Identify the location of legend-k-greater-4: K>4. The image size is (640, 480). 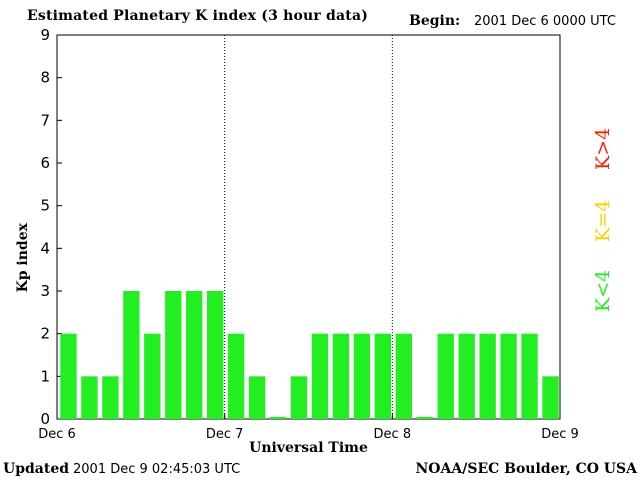
(603, 148).